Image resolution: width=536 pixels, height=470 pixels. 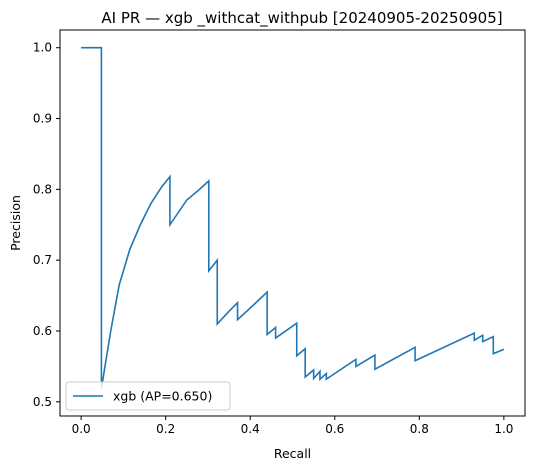 What do you see at coordinates (162, 396) in the screenshot?
I see `legend-label-xgb: xgb (AP=0.650)` at bounding box center [162, 396].